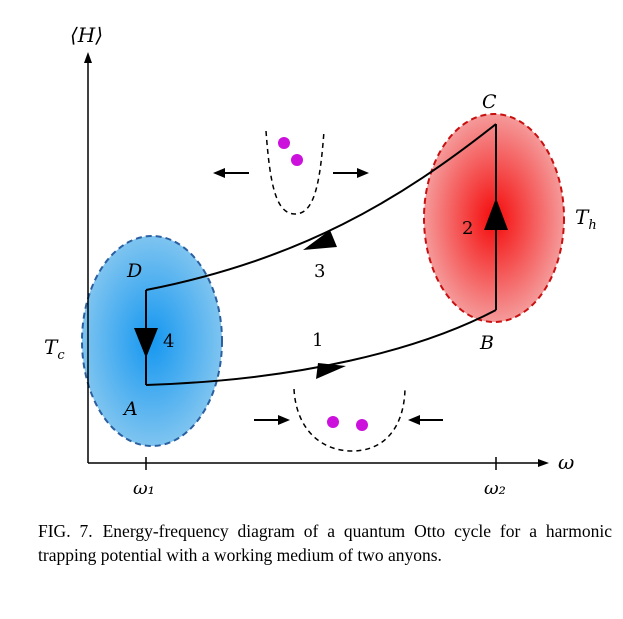 This screenshot has height=619, width=623. I want to click on stroke-2-label: 2, so click(467, 228).